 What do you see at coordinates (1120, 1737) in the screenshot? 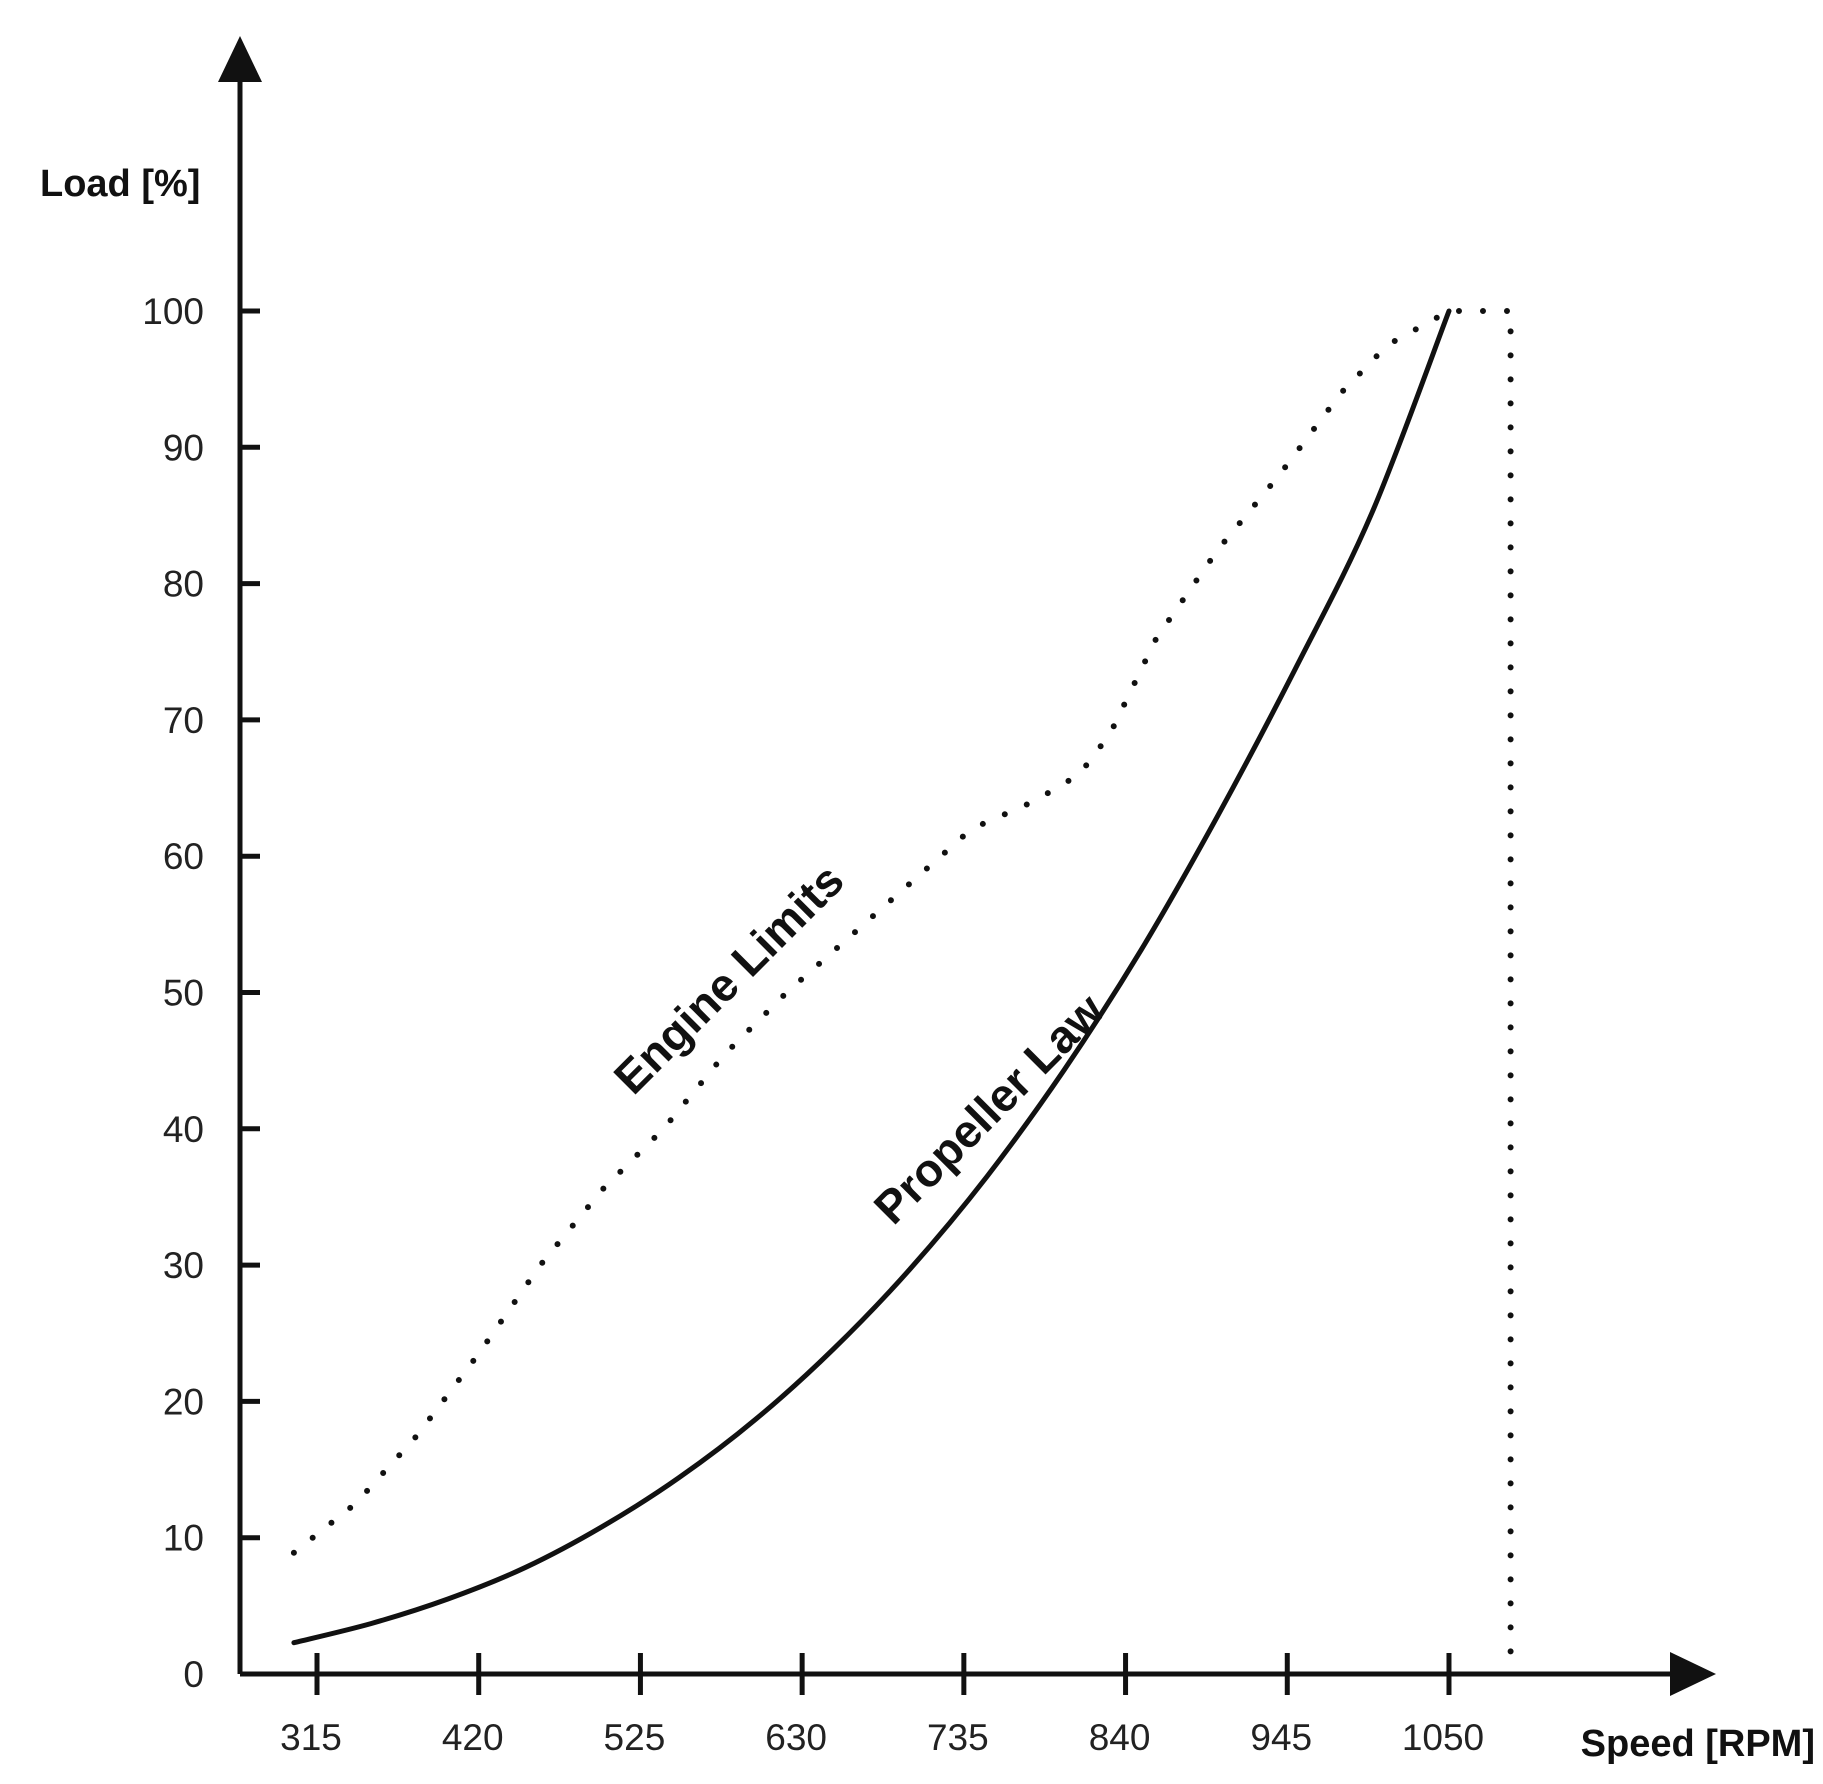
I see `x-tick-label: 840` at bounding box center [1120, 1737].